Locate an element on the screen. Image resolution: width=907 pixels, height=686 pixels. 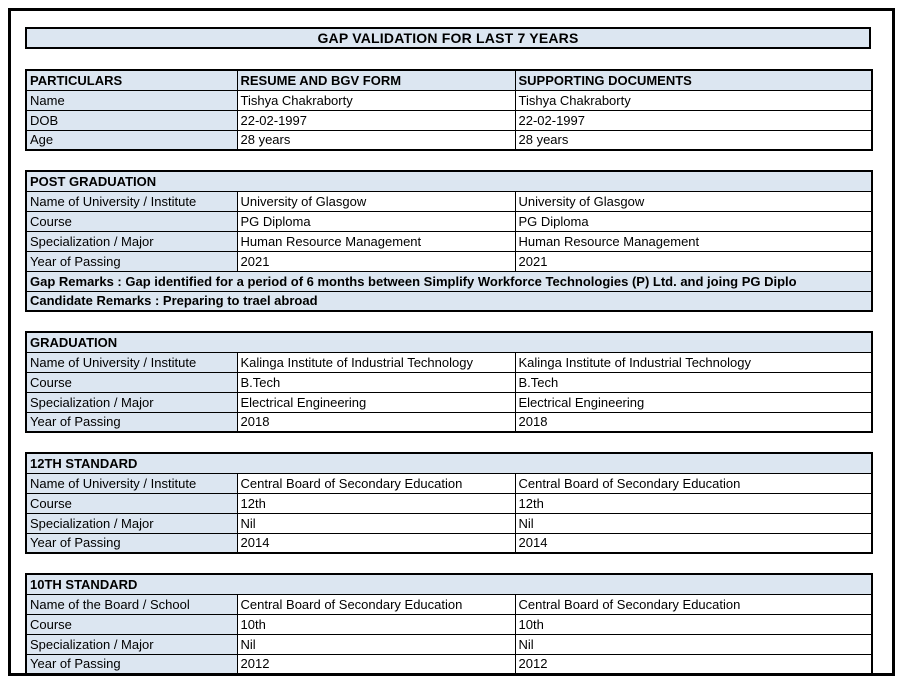
section-title: GRADUATION is located at coordinates (449, 342).